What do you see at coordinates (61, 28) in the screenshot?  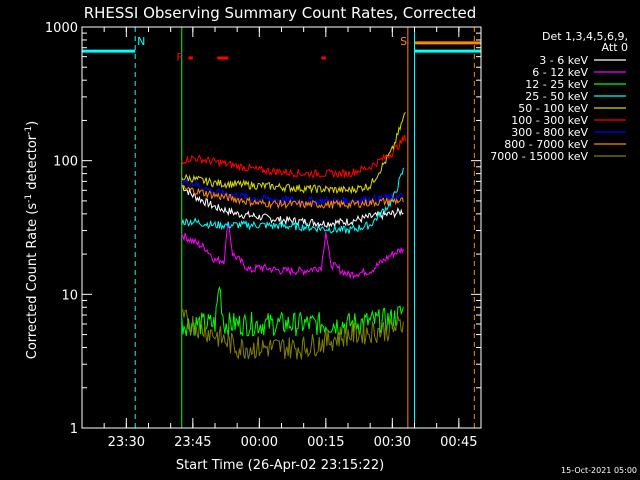 I see `y-tick-label-3: 1000` at bounding box center [61, 28].